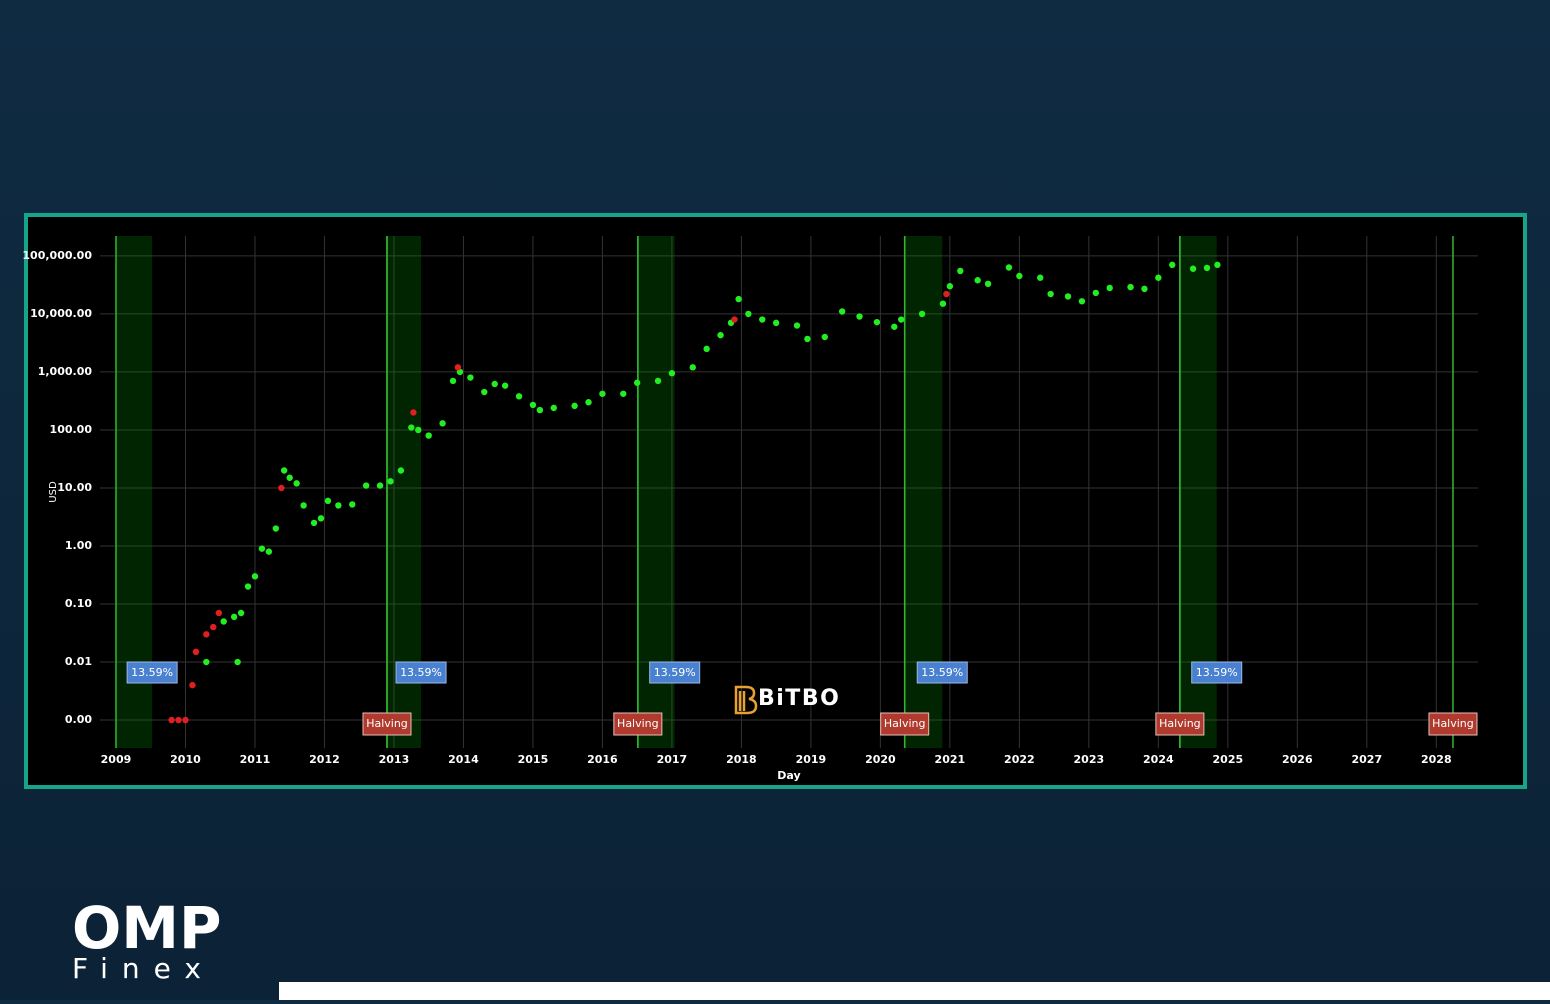 This screenshot has width=1550, height=1004. Describe the element at coordinates (1228, 759) in the screenshot. I see `x-tick-label: 2025` at that location.